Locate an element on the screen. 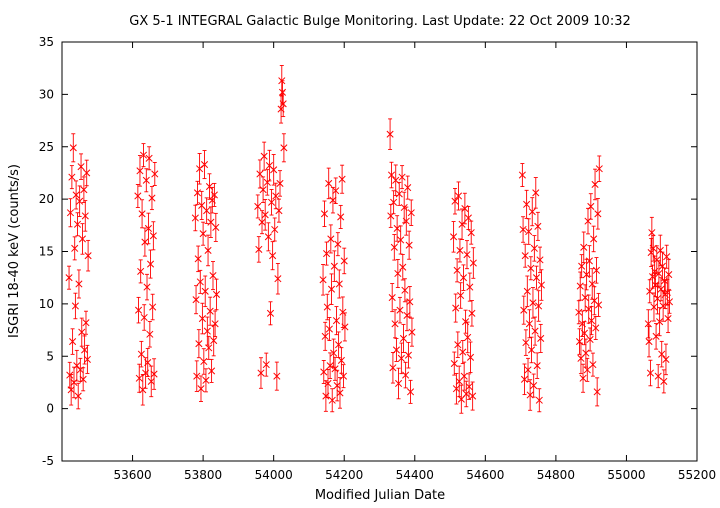 Image resolution: width=720 pixels, height=508 pixels. x-tick-label: 55000 is located at coordinates (626, 475).